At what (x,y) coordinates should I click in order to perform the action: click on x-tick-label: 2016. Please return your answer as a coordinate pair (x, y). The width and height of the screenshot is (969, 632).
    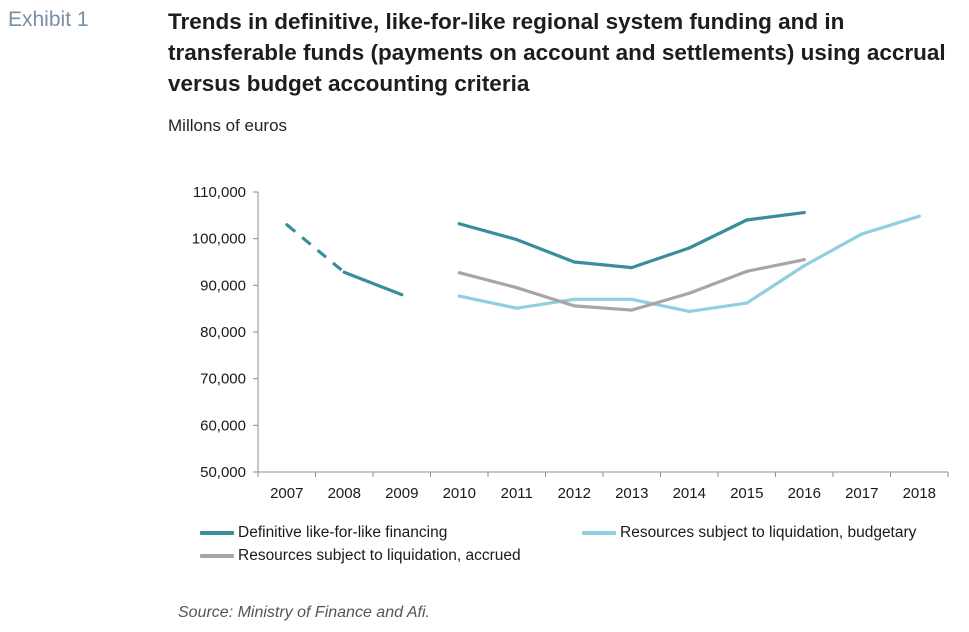
    Looking at the image, I should click on (804, 493).